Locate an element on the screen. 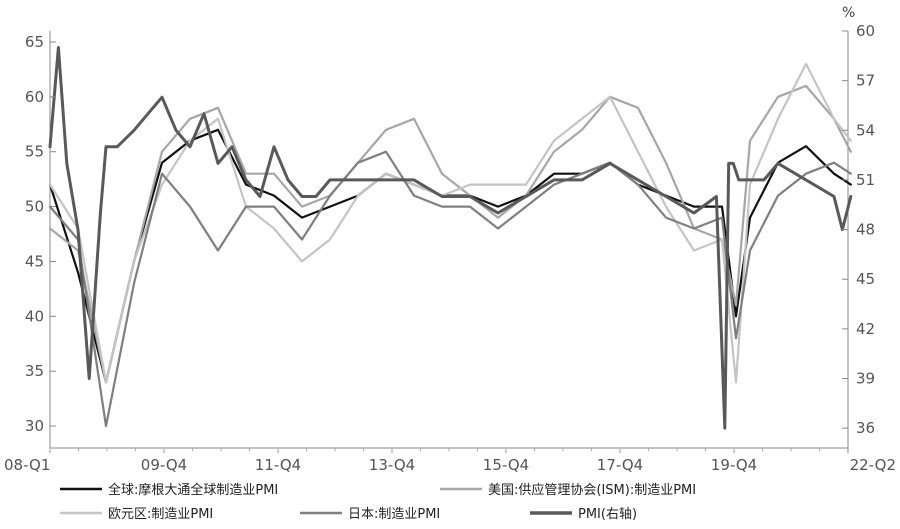 Image resolution: width=900 pixels, height=529 pixels. x-tick-label: 11-Q4 is located at coordinates (278, 465).